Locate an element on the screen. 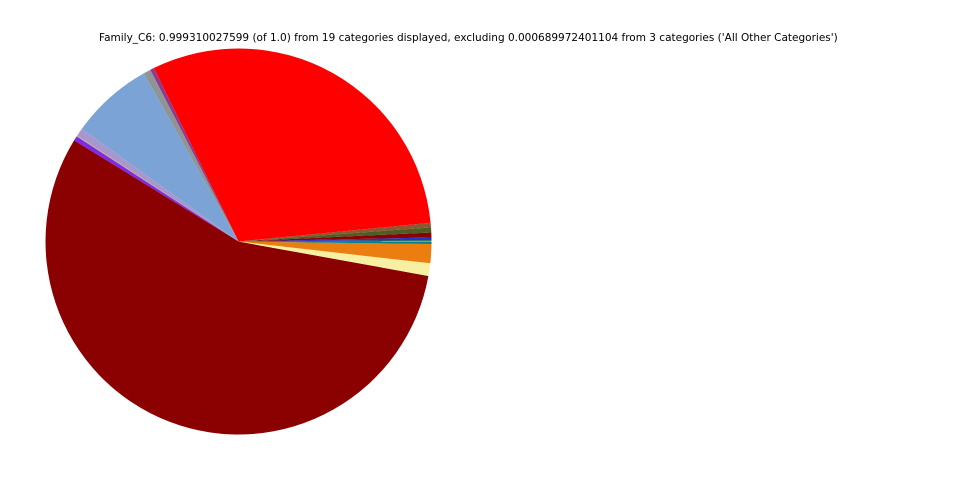 The height and width of the screenshot is (480, 960). pie-wedge-dark-olive is located at coordinates (335, 234).